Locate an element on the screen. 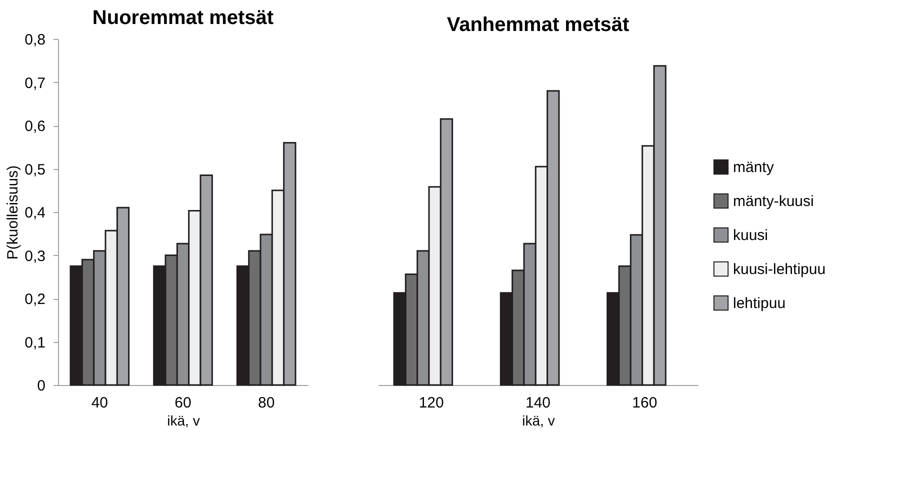 Image resolution: width=909 pixels, height=490 pixels. y-tick-label: 0,3 is located at coordinates (35, 256).